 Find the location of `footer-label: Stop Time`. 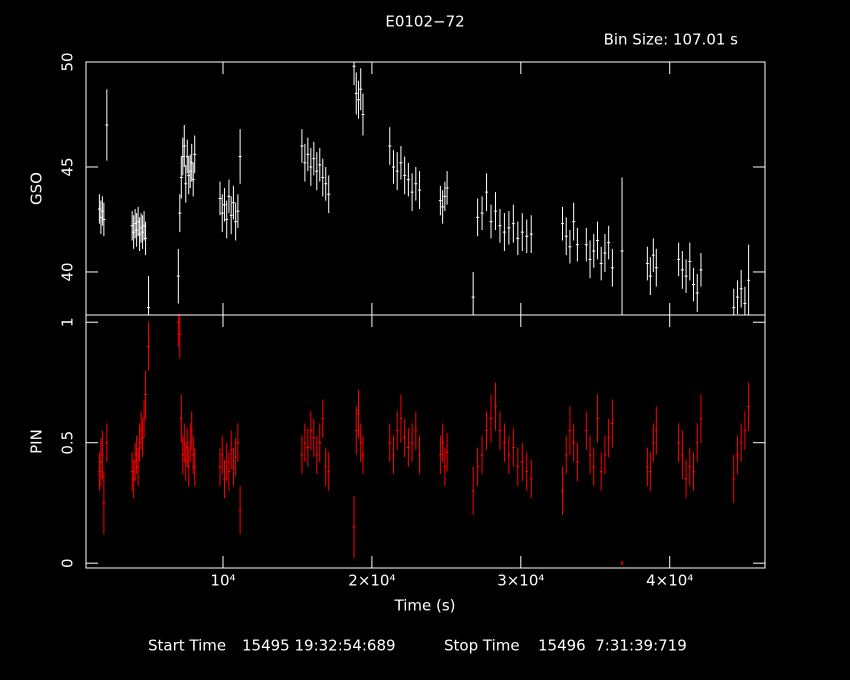

footer-label: Stop Time is located at coordinates (482, 646).